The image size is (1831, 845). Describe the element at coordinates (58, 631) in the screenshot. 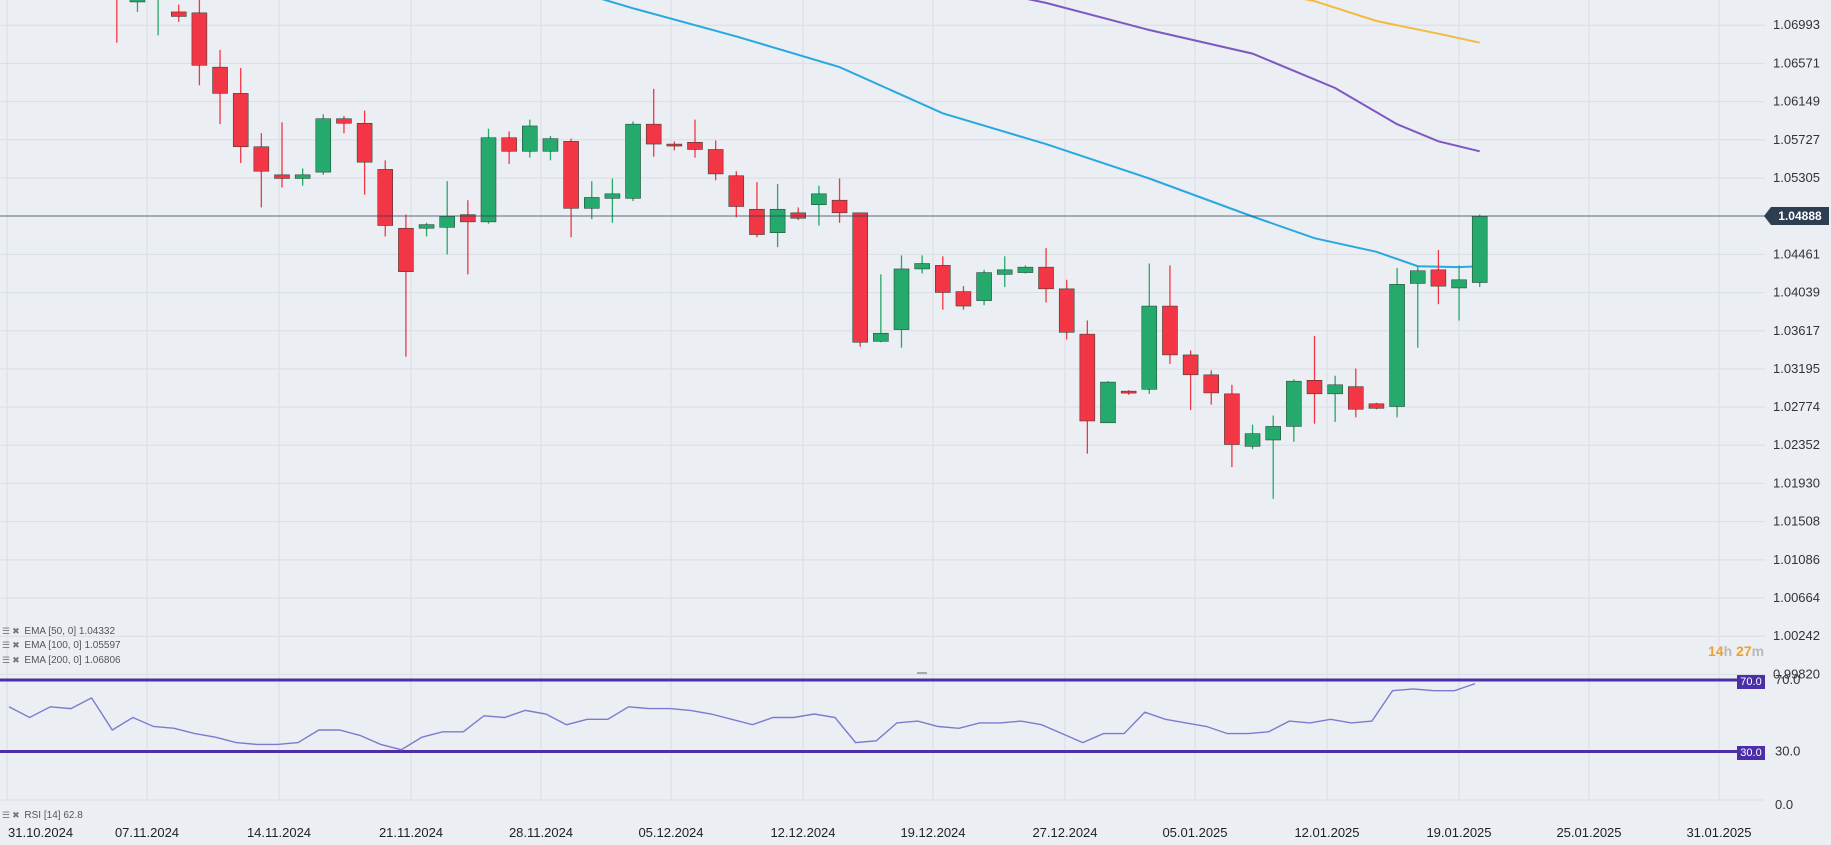

I see `ema50-legend: ☰ ✖ EMA [50, 0] 1.04332` at that location.